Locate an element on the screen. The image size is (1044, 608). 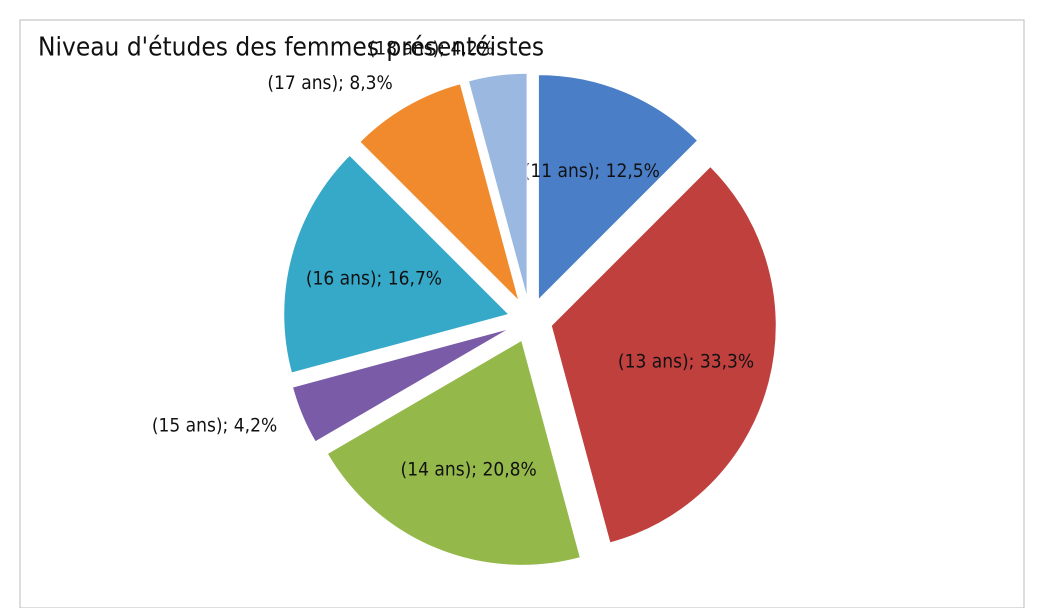
category-label: (13 ans); is located at coordinates (656, 361).